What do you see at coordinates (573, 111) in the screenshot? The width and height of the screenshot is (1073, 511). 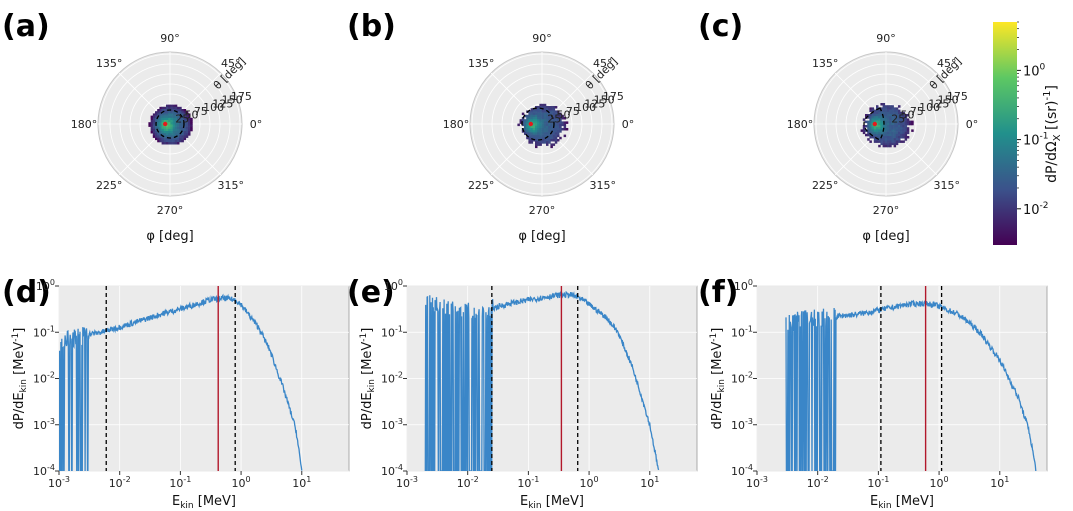 I see `polar-radial-tick: 75` at bounding box center [573, 111].